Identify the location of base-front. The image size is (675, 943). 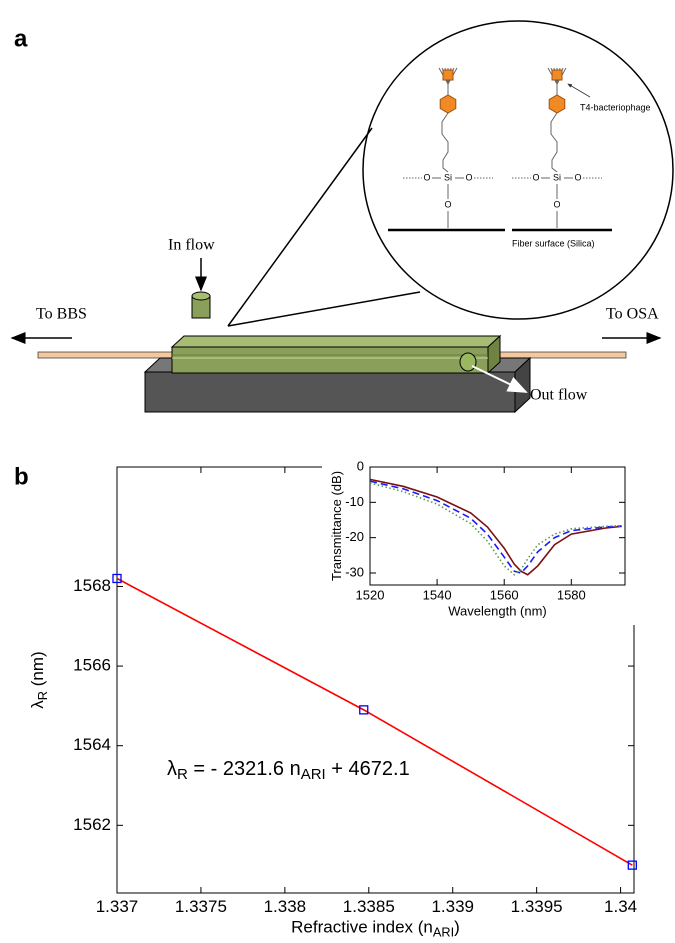
(330, 392).